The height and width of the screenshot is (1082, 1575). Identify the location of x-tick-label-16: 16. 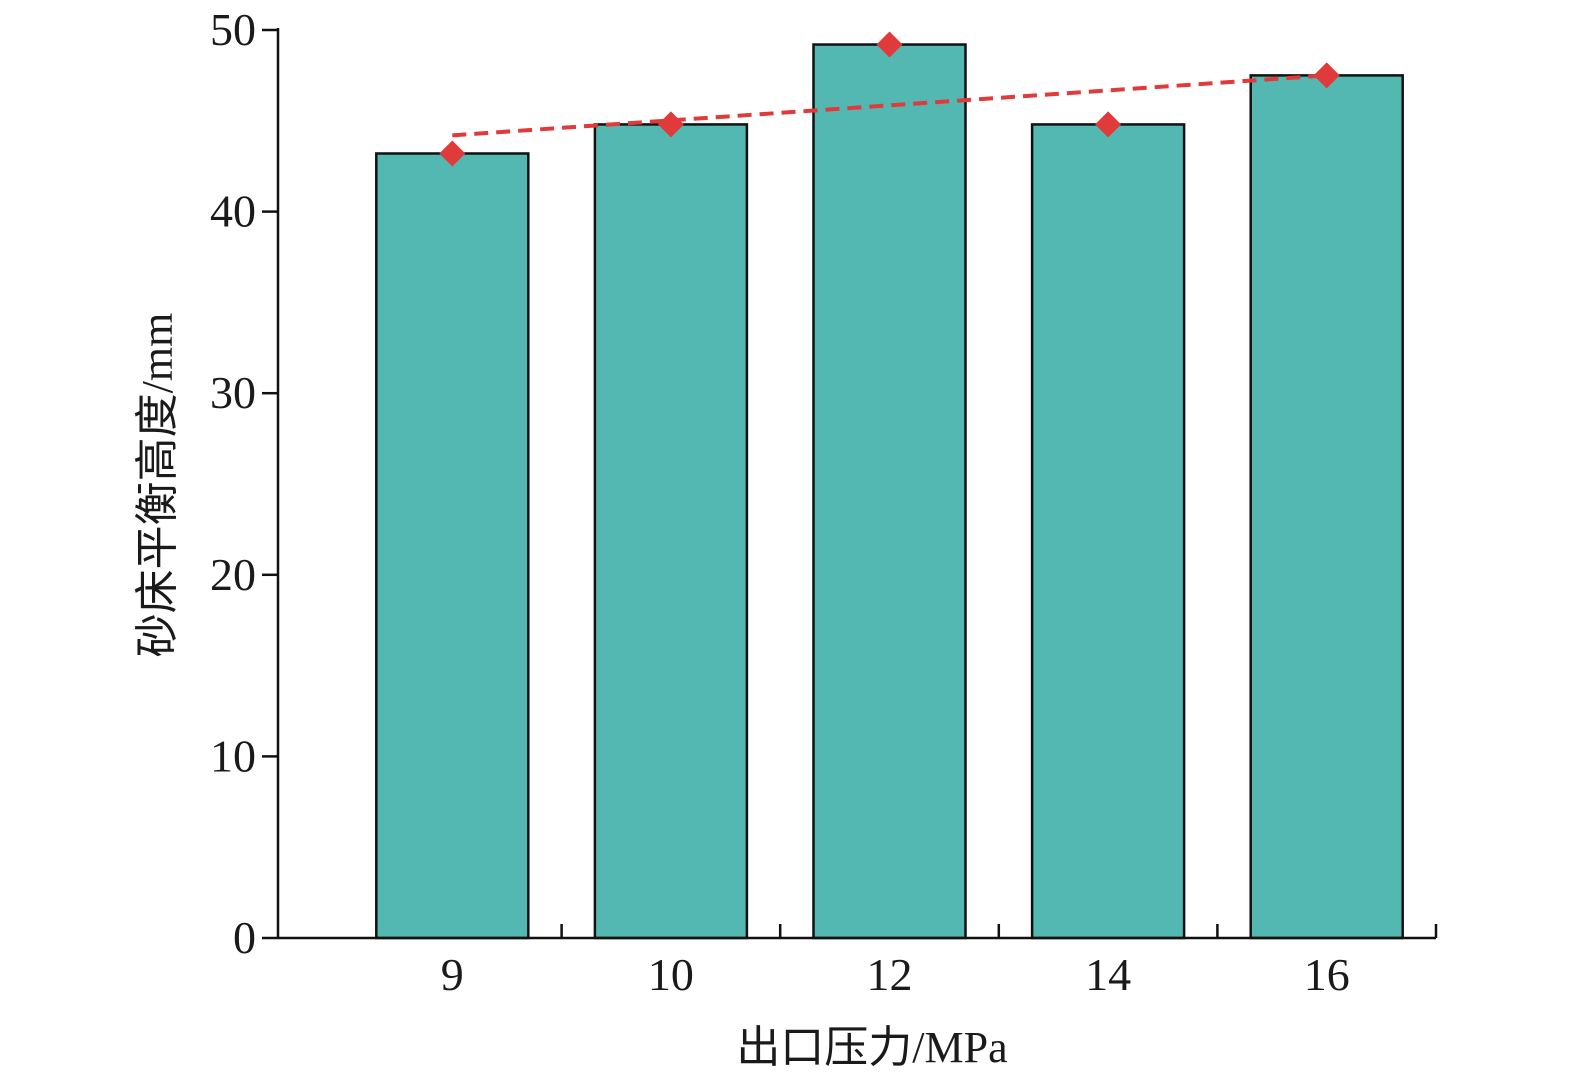
(1327, 974).